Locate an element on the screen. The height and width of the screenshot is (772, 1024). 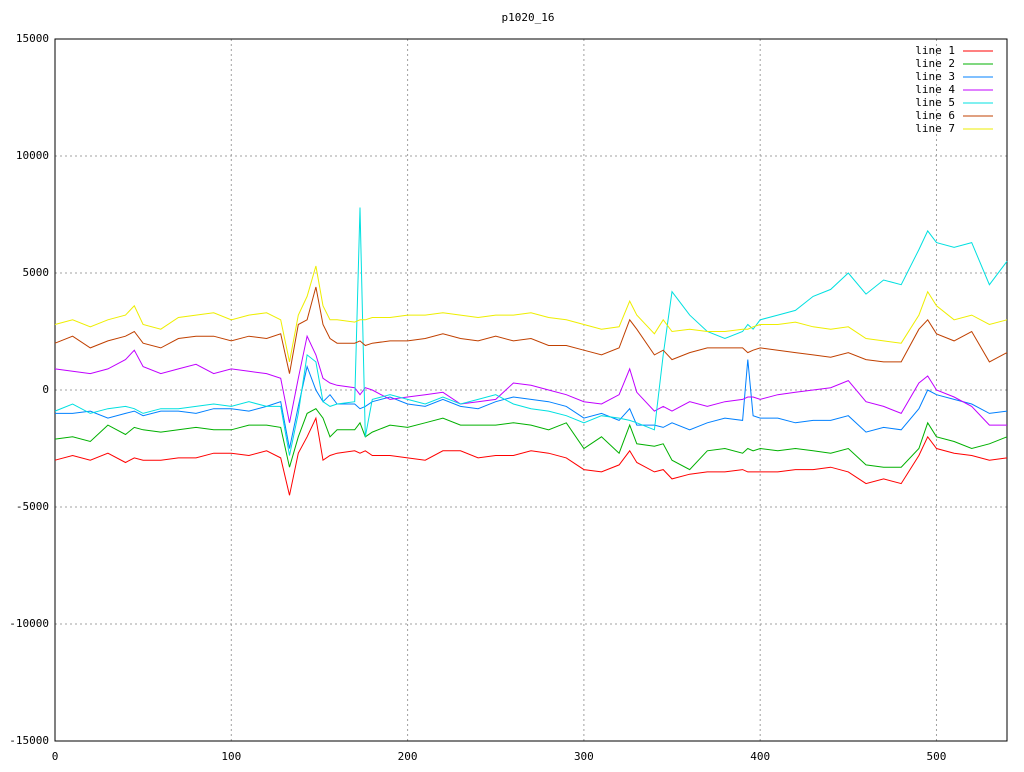
y-tick-label: -10000 is located at coordinates (29, 623).